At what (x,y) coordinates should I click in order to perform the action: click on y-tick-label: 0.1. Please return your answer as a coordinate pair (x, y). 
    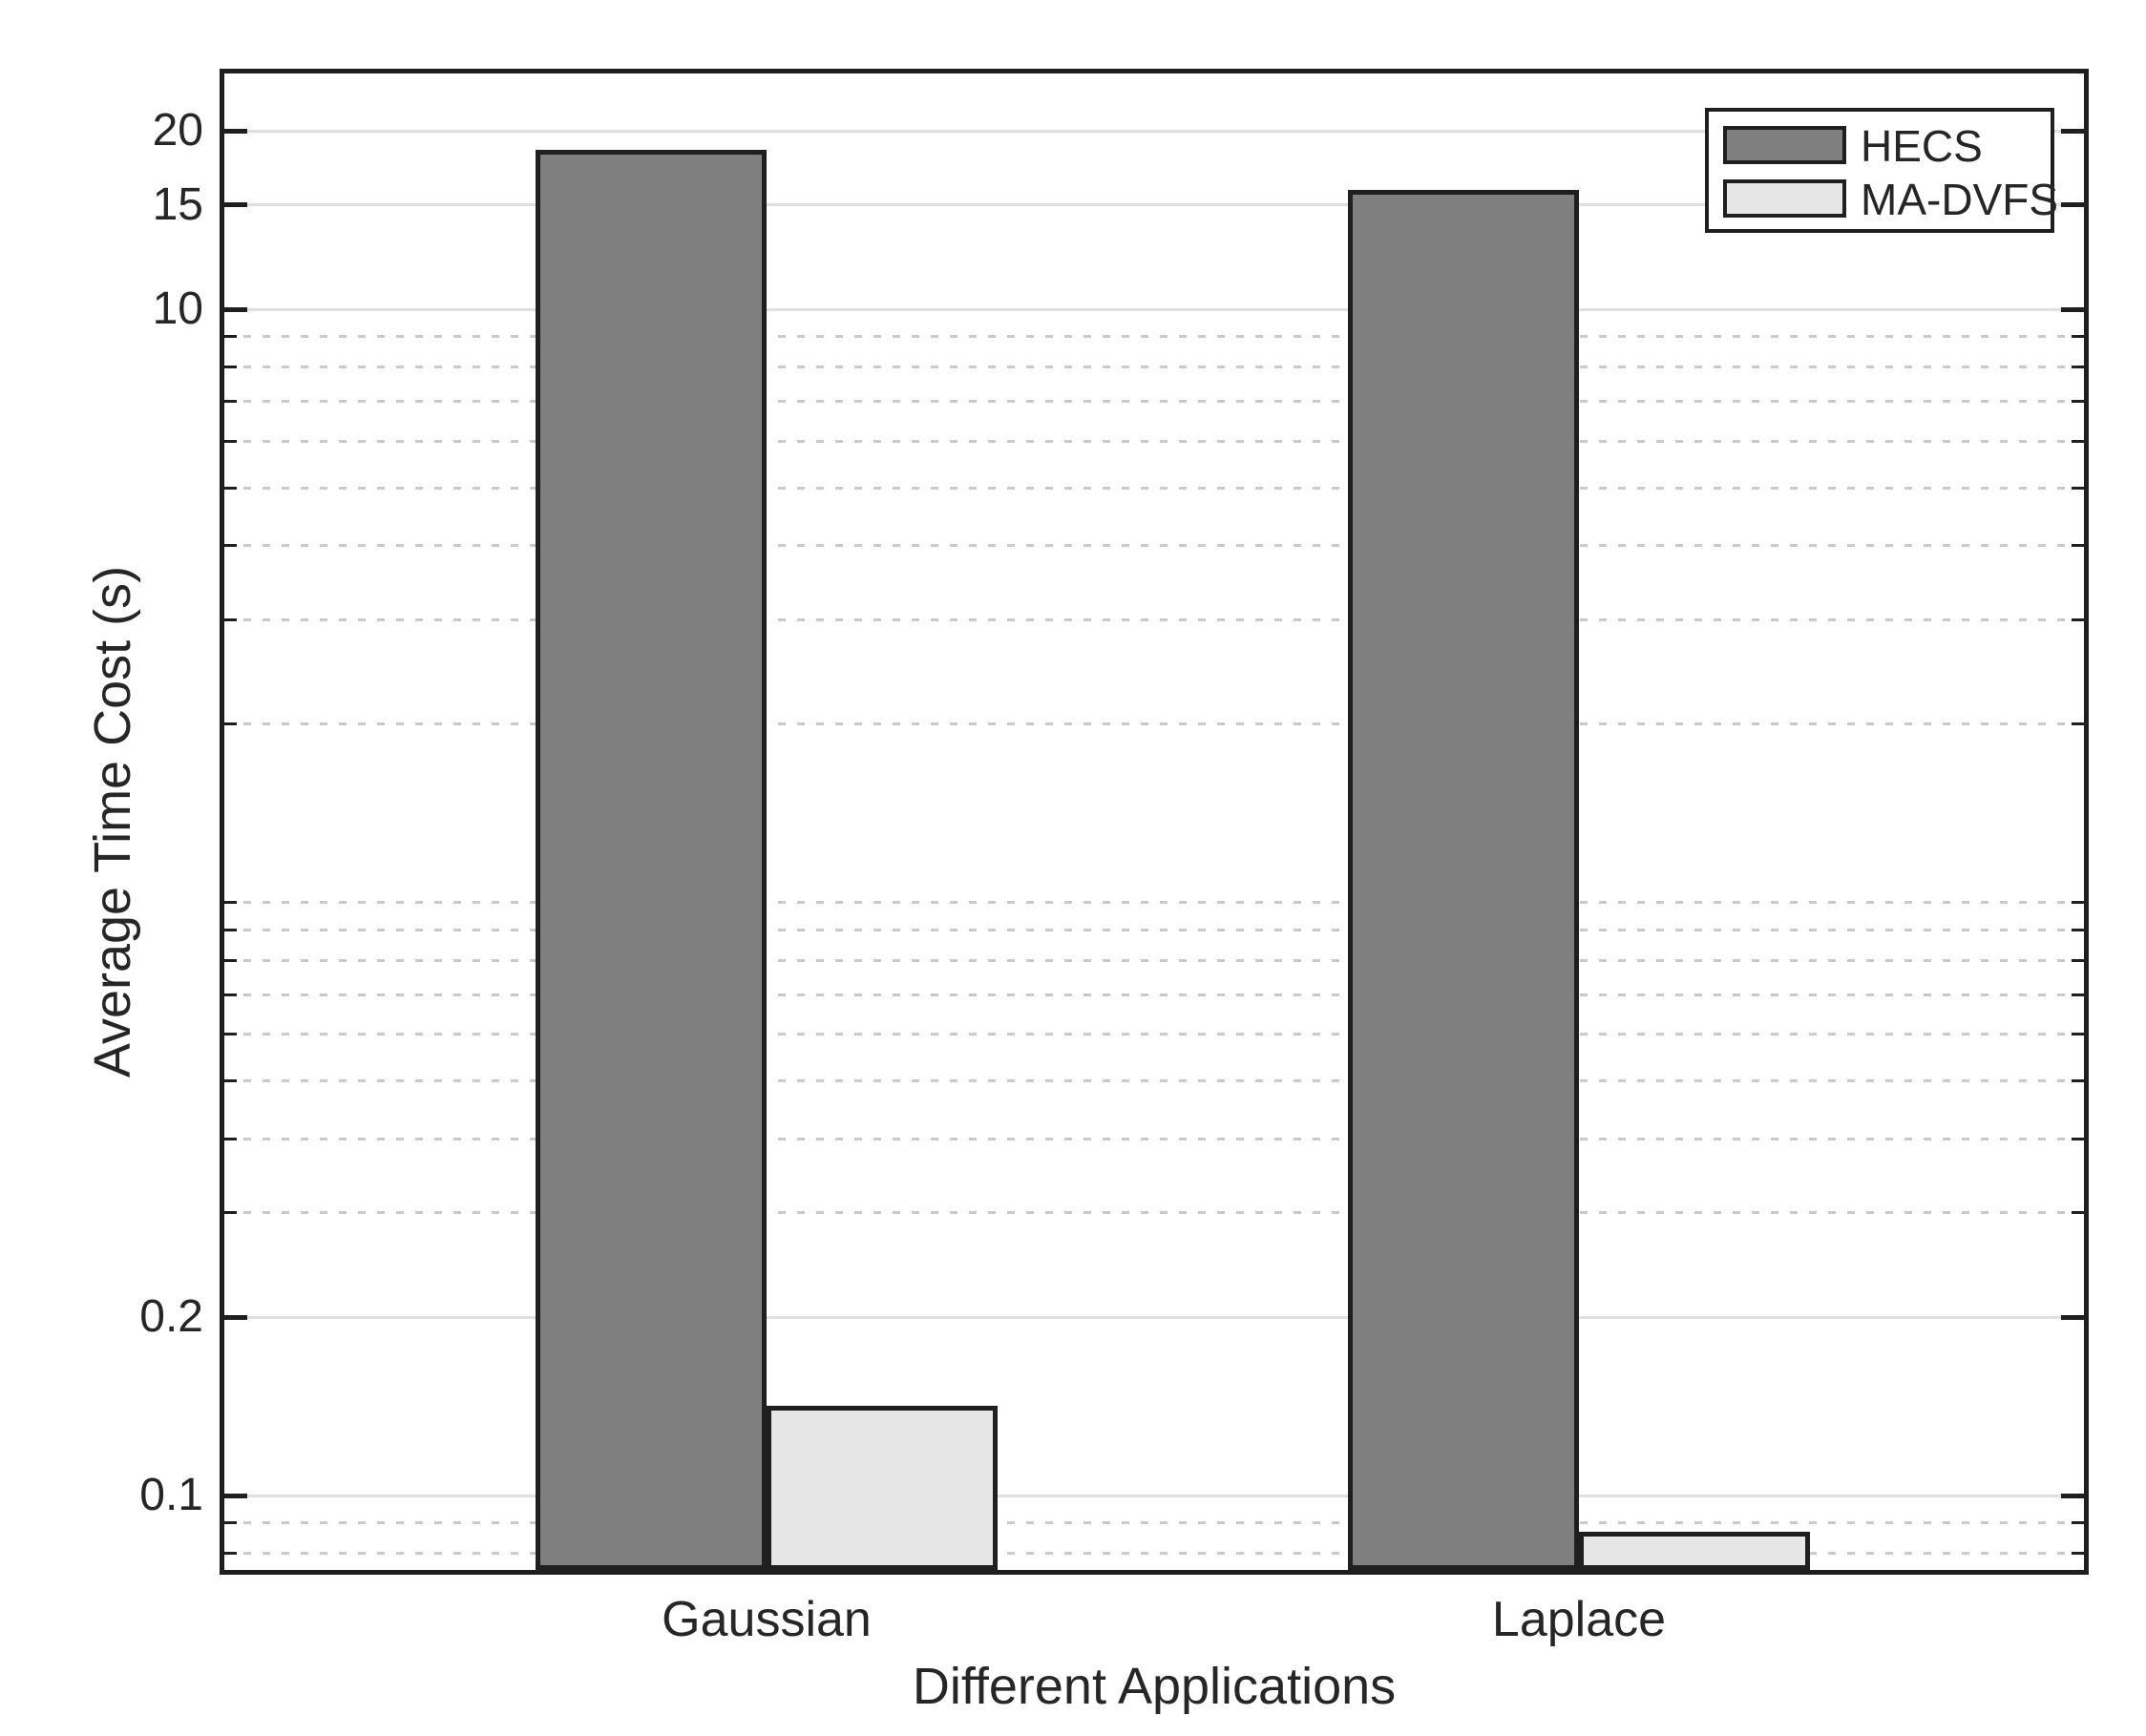
    Looking at the image, I should click on (171, 1495).